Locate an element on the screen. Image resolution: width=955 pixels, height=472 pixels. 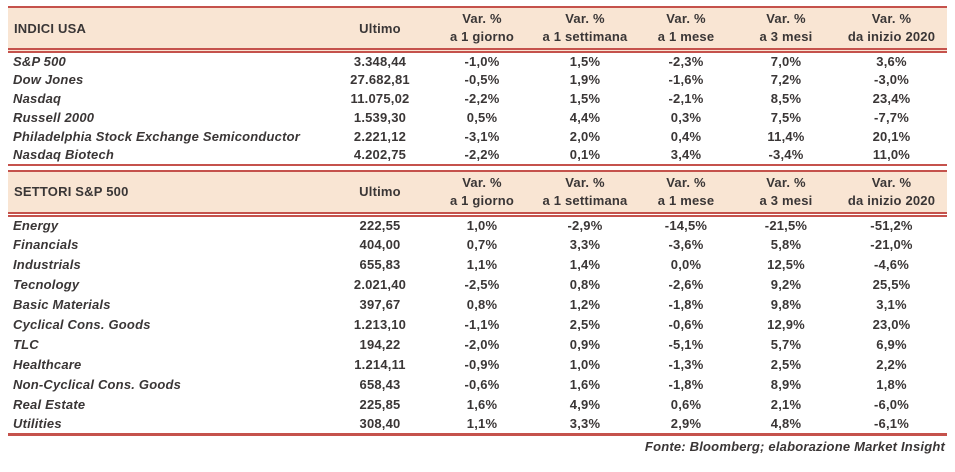
var-value: 11,0% is located at coordinates (891, 155).